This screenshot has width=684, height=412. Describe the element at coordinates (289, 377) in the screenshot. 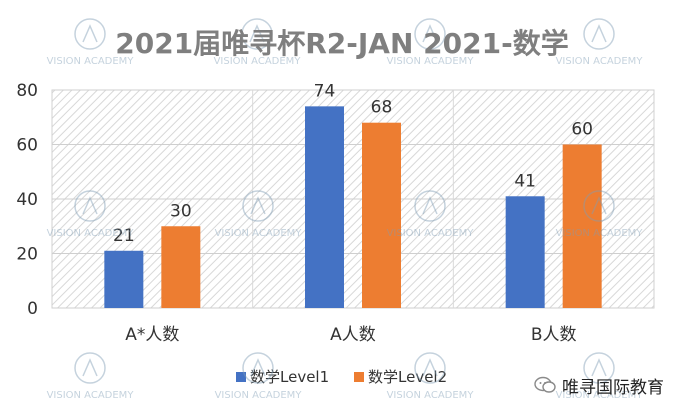

I see `legend-label: 数学Level1` at that location.